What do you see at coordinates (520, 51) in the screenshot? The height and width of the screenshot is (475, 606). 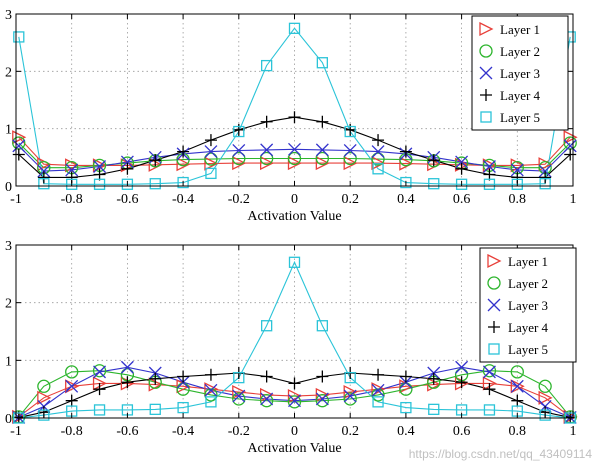 I see `legend-label: Layer 2` at bounding box center [520, 51].